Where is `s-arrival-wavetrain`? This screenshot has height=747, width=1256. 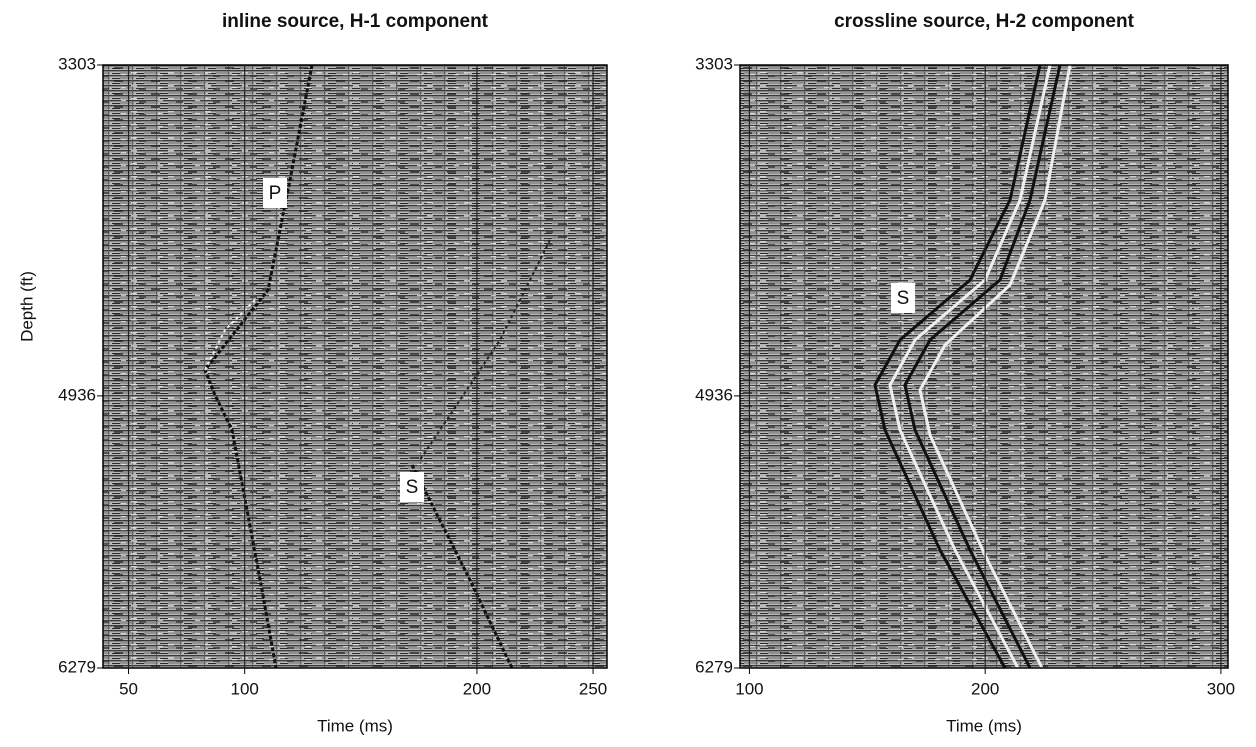 s-arrival-wavetrain is located at coordinates (972, 366).